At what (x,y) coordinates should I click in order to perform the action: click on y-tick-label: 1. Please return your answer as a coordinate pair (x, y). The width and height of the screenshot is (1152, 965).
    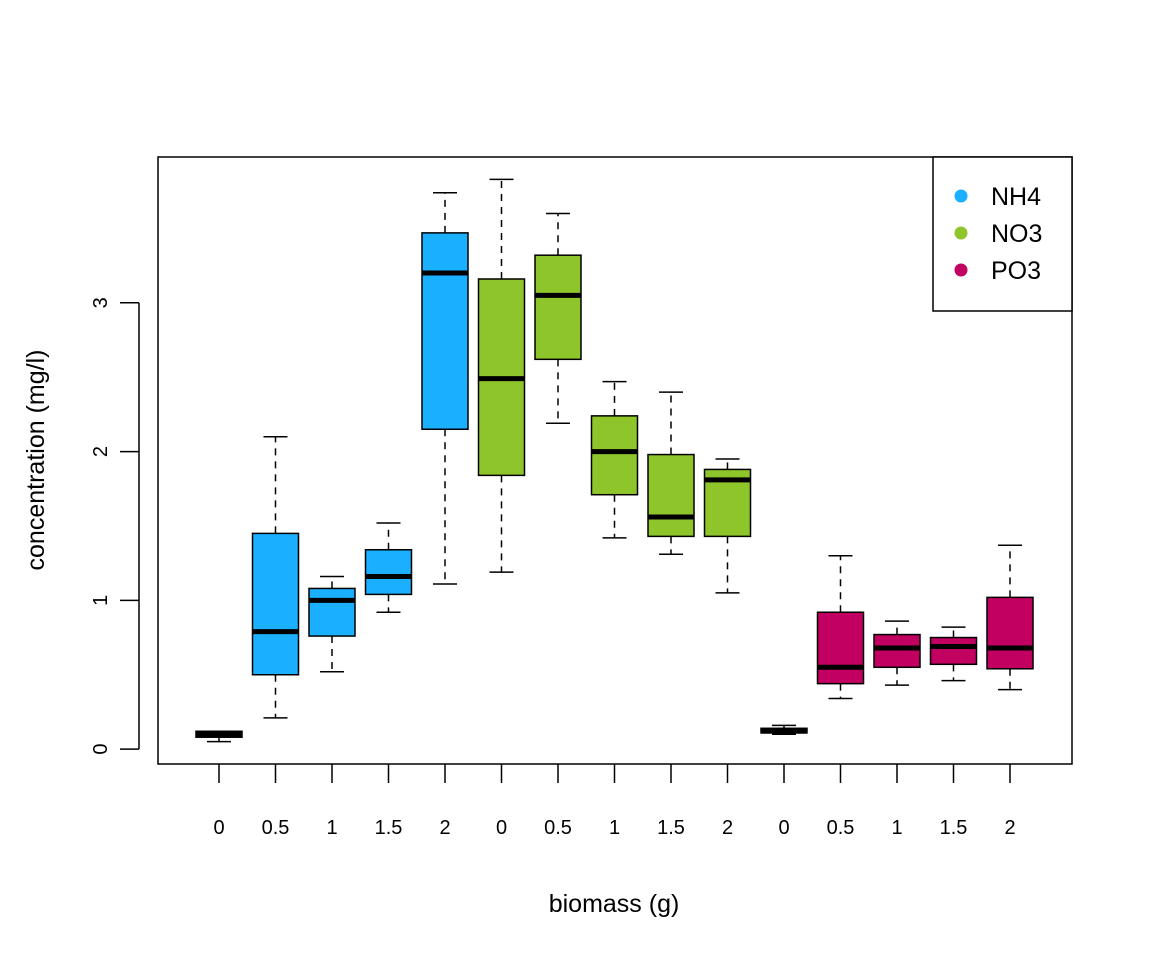
    Looking at the image, I should click on (101, 600).